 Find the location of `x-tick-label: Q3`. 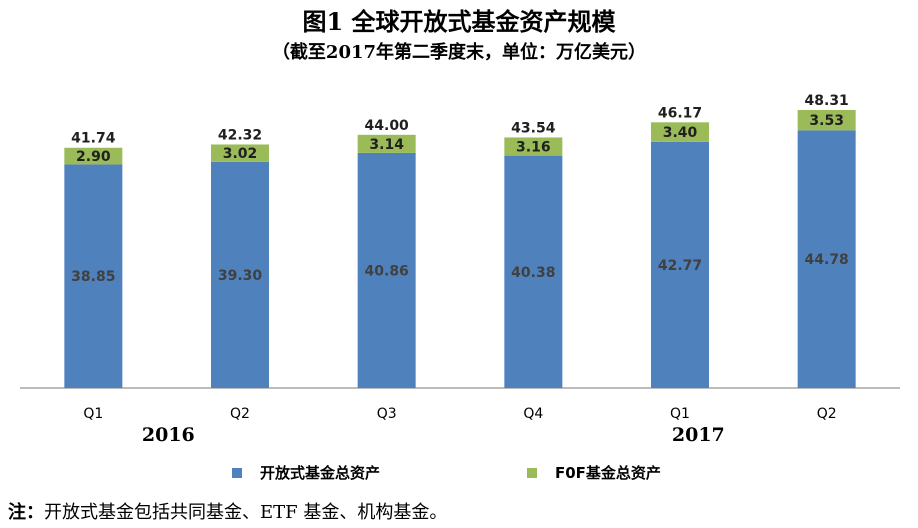

x-tick-label: Q3 is located at coordinates (387, 414).